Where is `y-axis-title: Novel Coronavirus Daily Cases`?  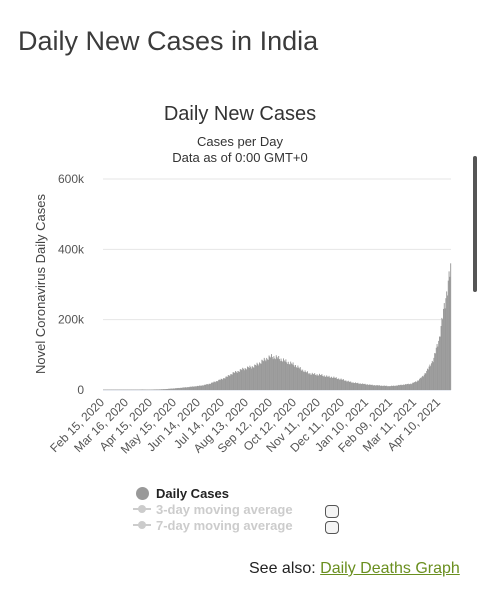 y-axis-title: Novel Coronavirus Daily Cases is located at coordinates (40, 284).